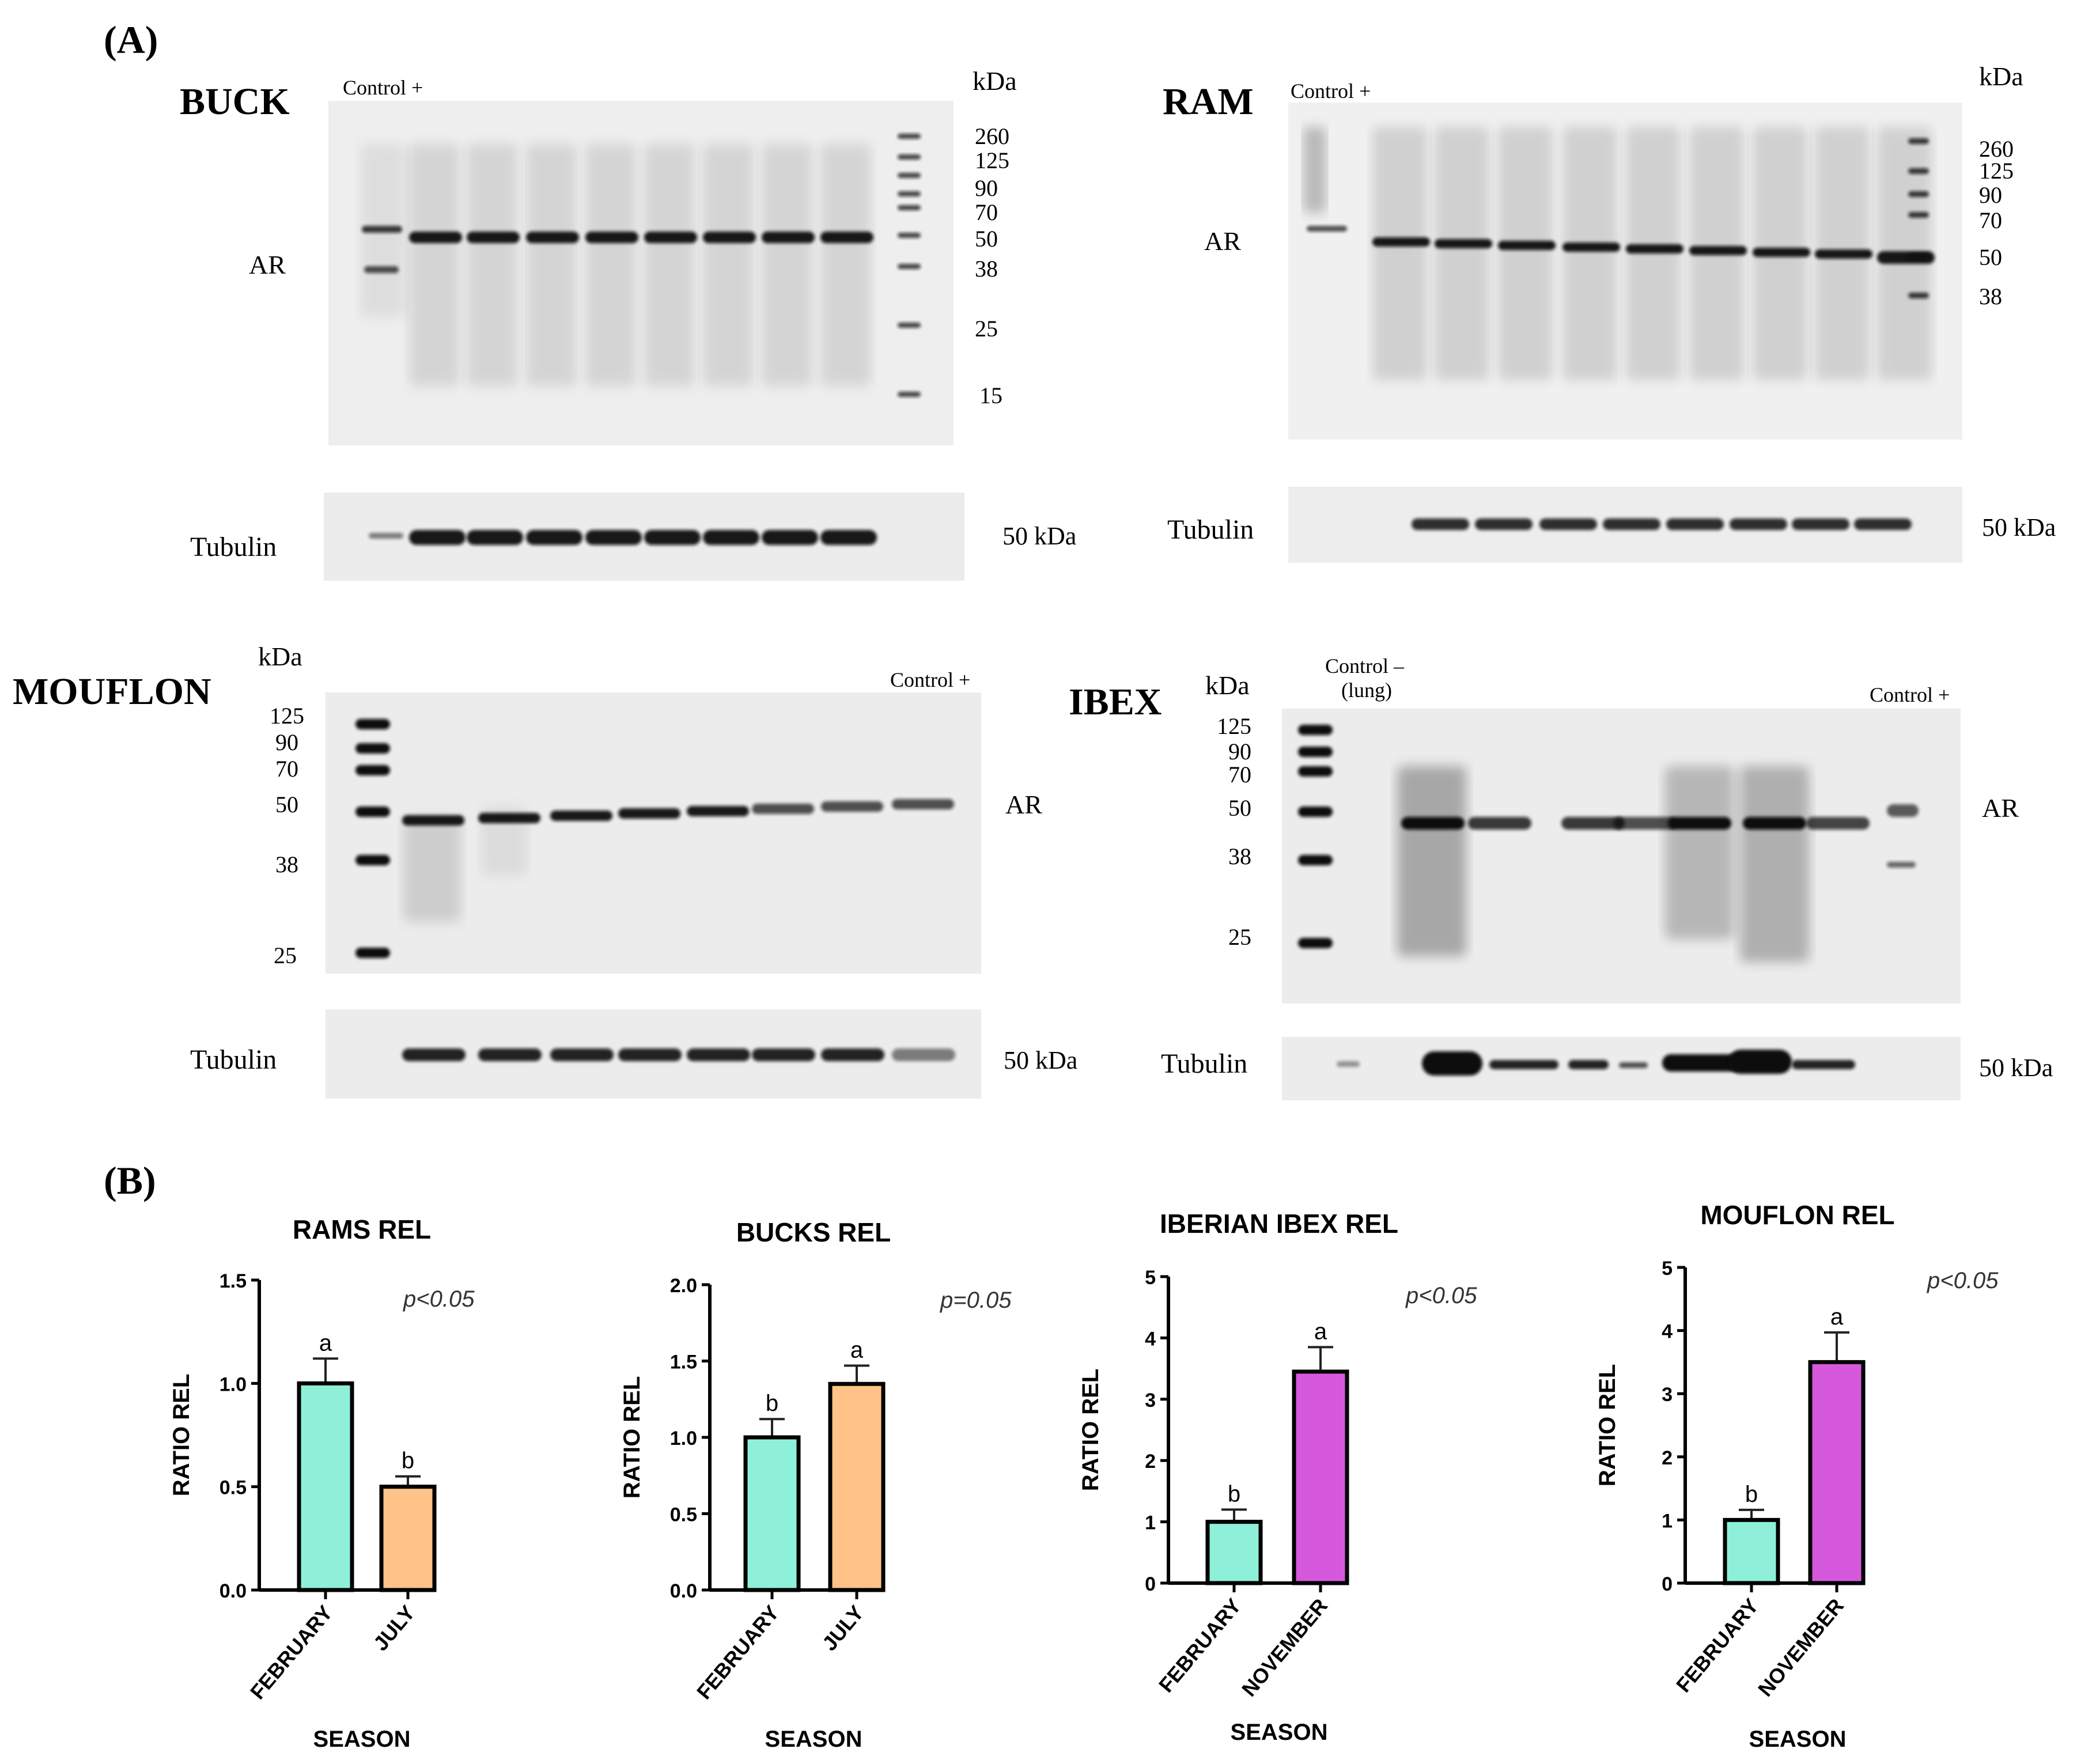  Describe the element at coordinates (1151, 1400) in the screenshot. I see `y-tick-label: 3` at that location.